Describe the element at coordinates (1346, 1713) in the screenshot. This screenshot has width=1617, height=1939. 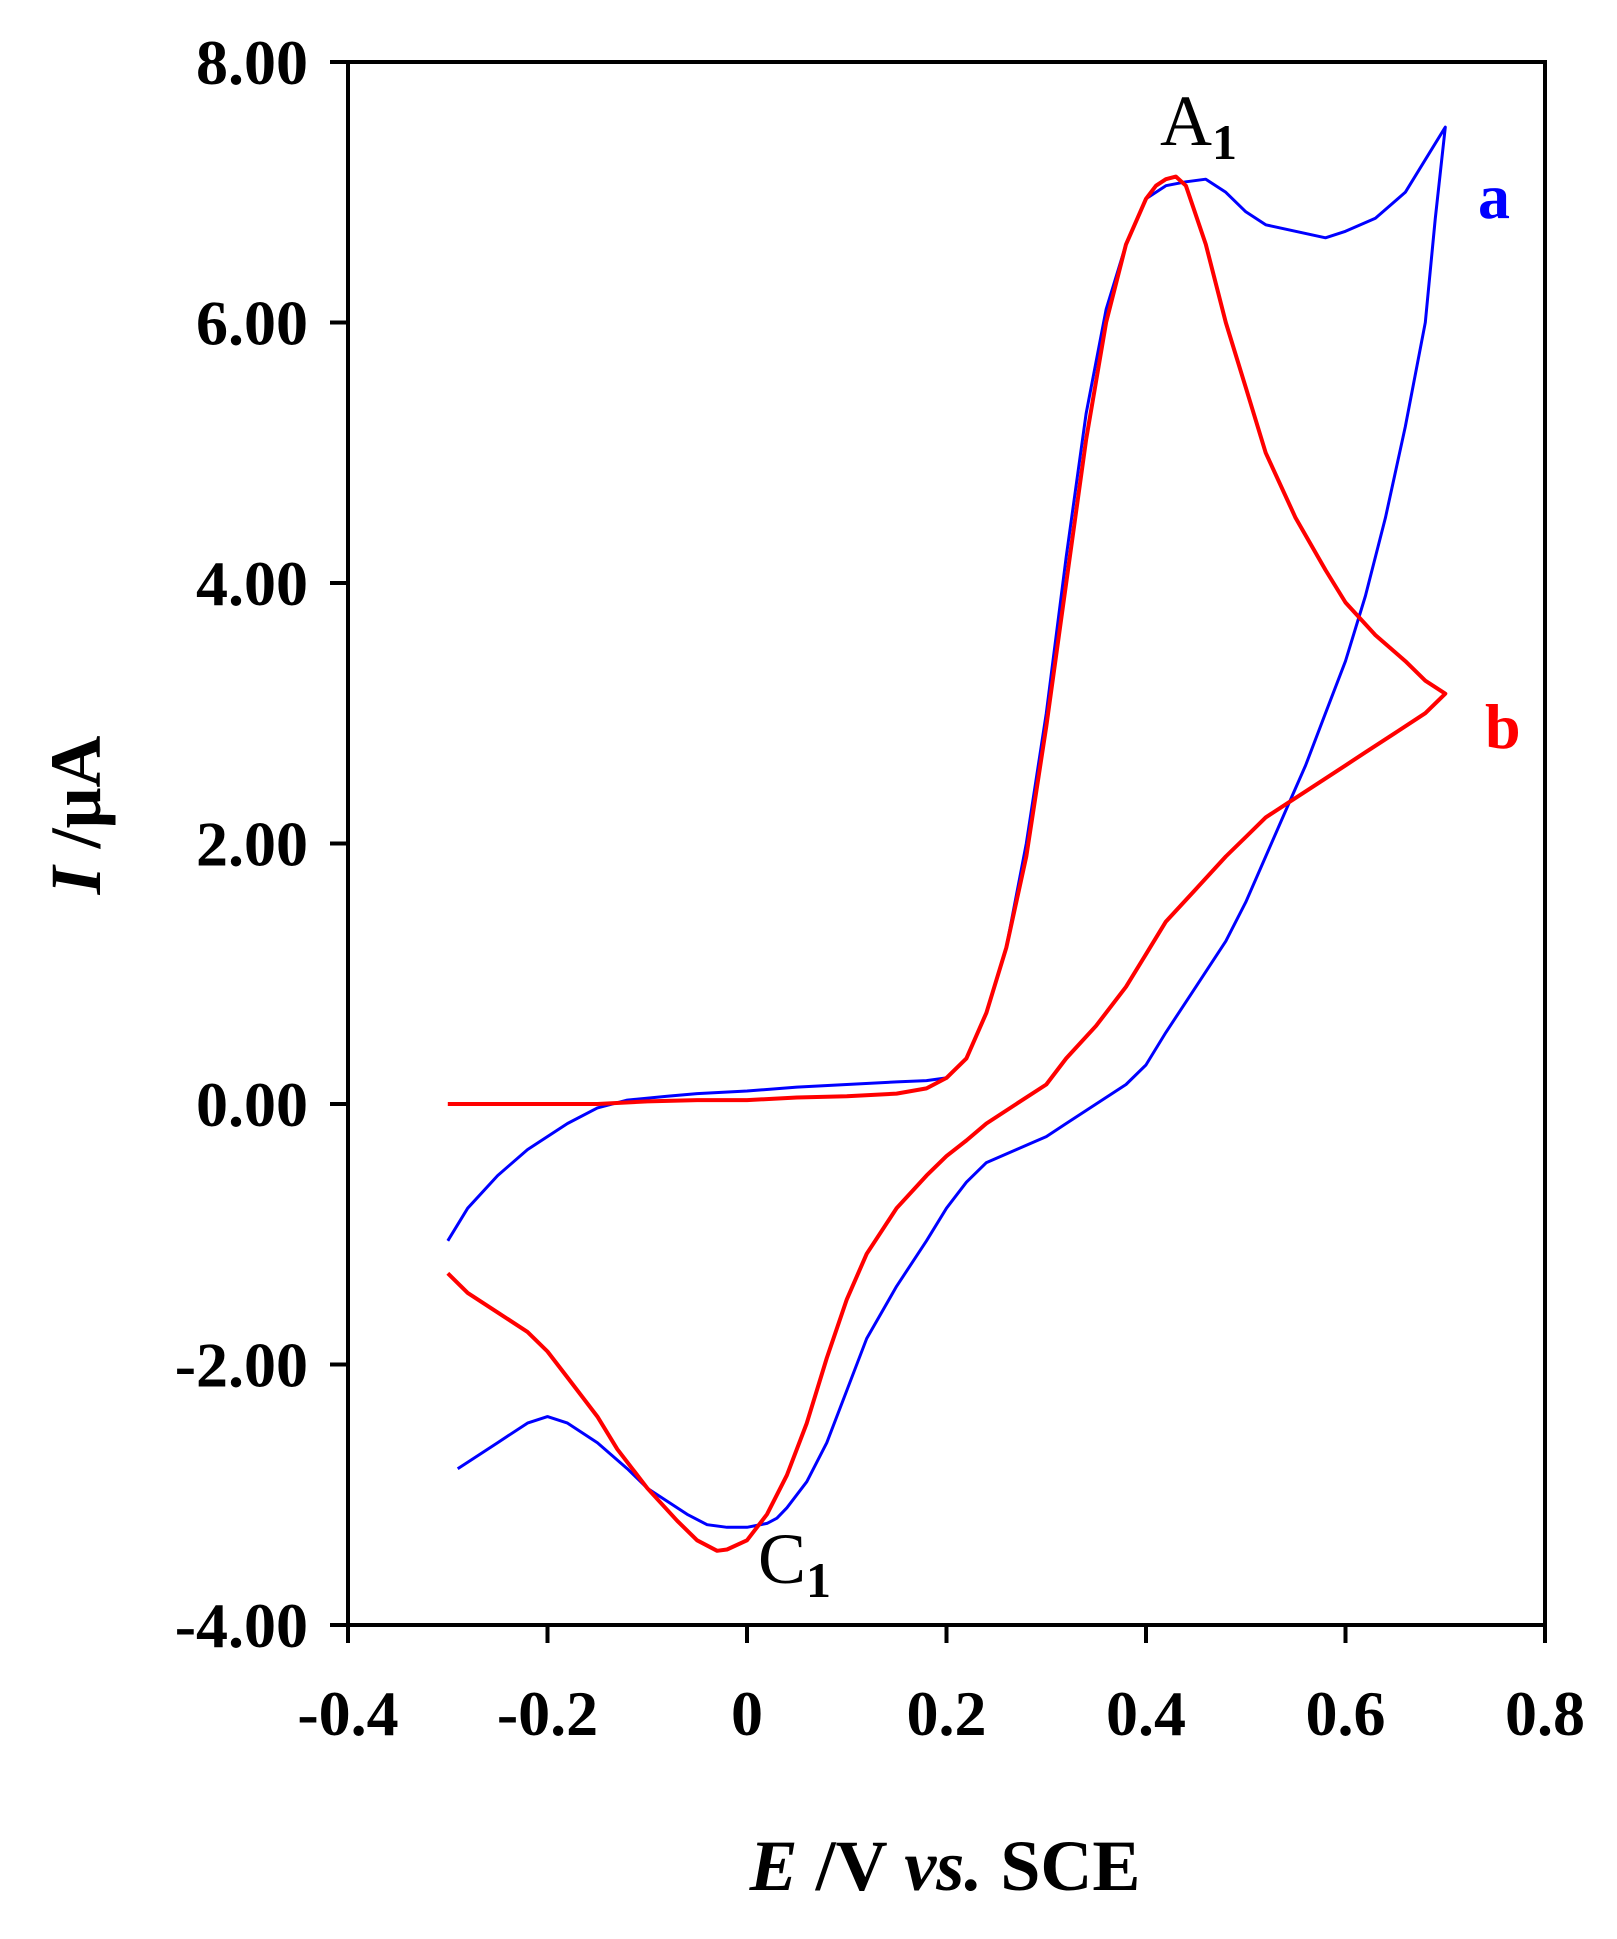
I see `x-tick-label: 0.6` at that location.